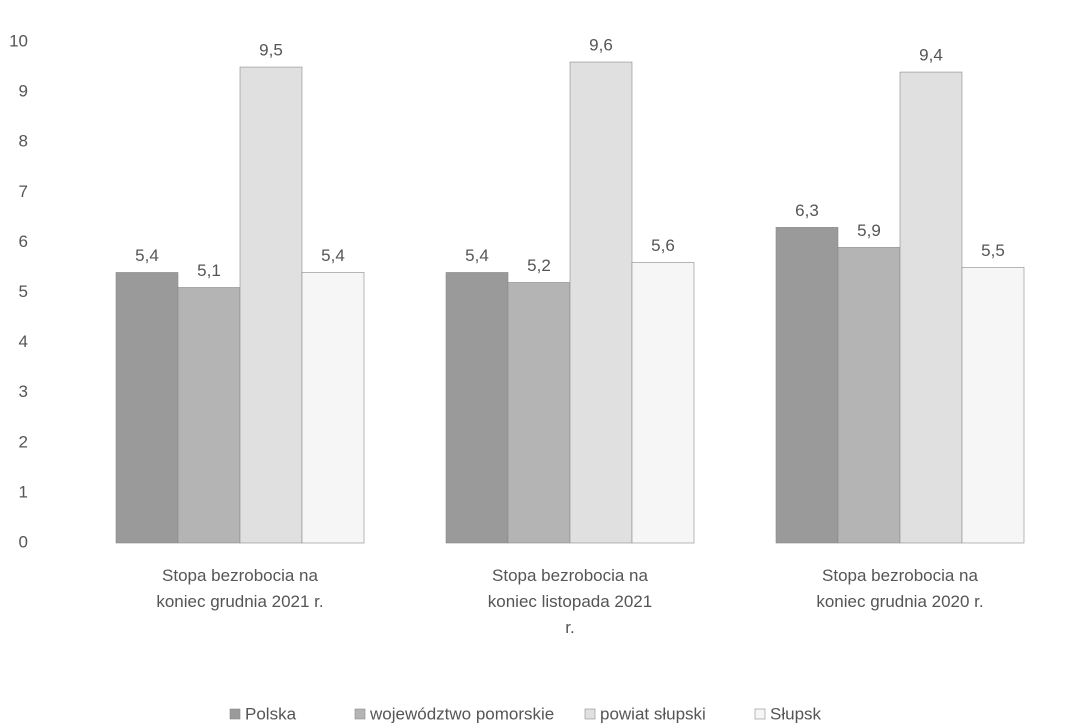  Describe the element at coordinates (271, 50) in the screenshot. I see `value-label: 9,5` at that location.